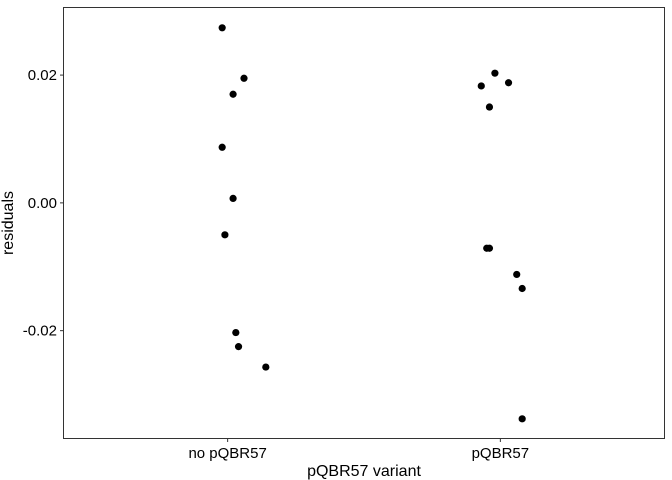  What do you see at coordinates (42, 75) in the screenshot?
I see `y-tick-label: 0.02` at bounding box center [42, 75].